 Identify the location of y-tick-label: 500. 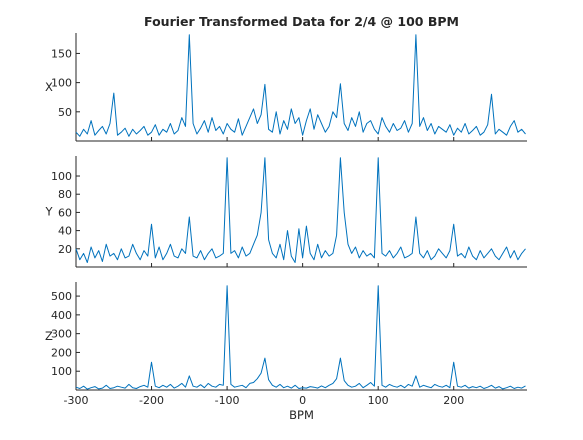
(61, 296).